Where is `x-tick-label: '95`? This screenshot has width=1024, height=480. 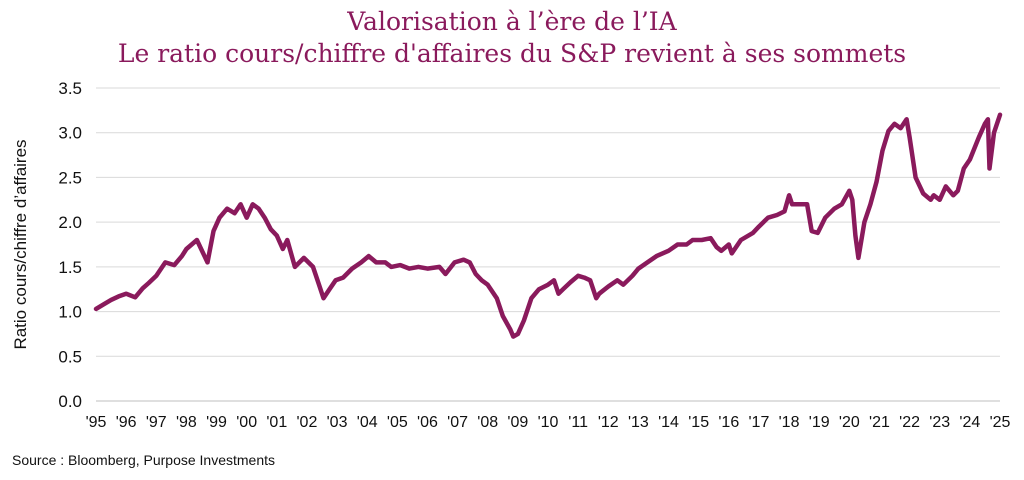 x-tick-label: '95 is located at coordinates (96, 422).